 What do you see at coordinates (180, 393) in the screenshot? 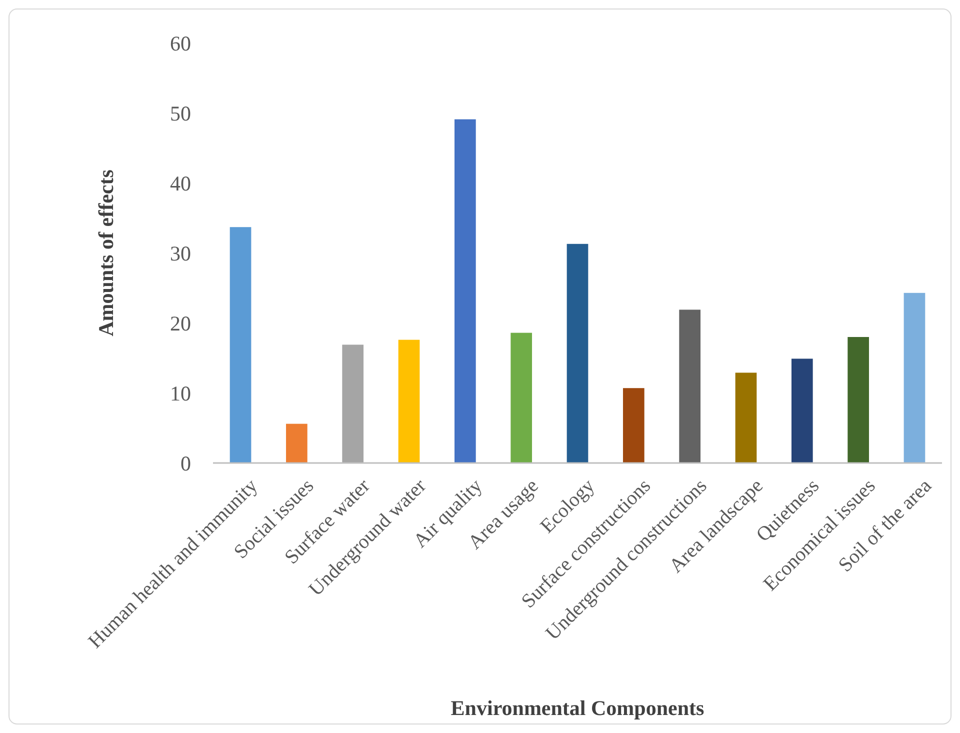
I see `y-tick-label: 10` at bounding box center [180, 393].